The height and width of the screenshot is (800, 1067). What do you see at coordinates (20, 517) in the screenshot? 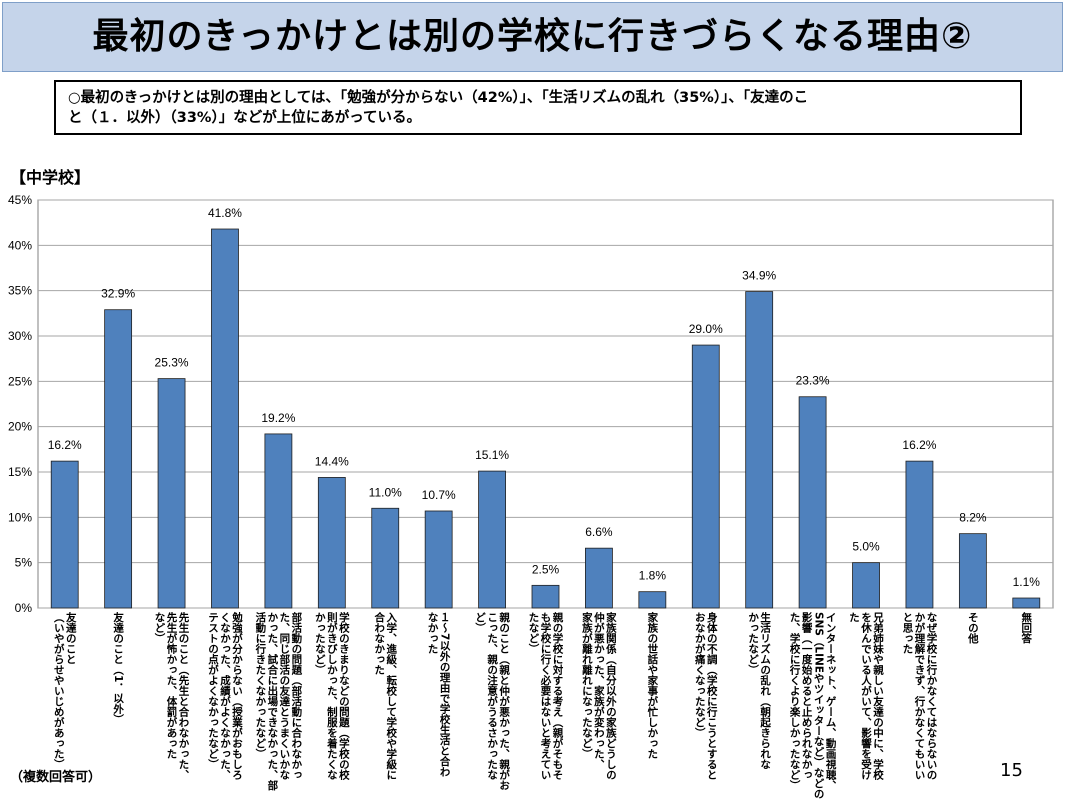
I see `y-tick-label: 10%` at bounding box center [20, 517].